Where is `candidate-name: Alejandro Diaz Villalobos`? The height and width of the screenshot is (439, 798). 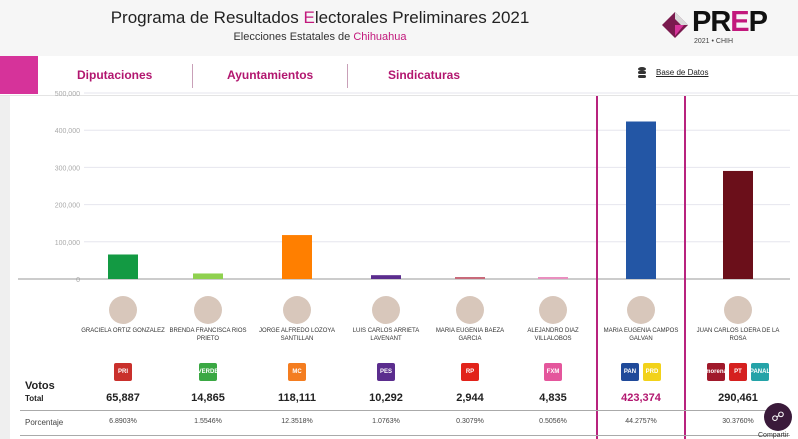
candidate-name: Alejandro Diaz Villalobos is located at coordinates (553, 335).